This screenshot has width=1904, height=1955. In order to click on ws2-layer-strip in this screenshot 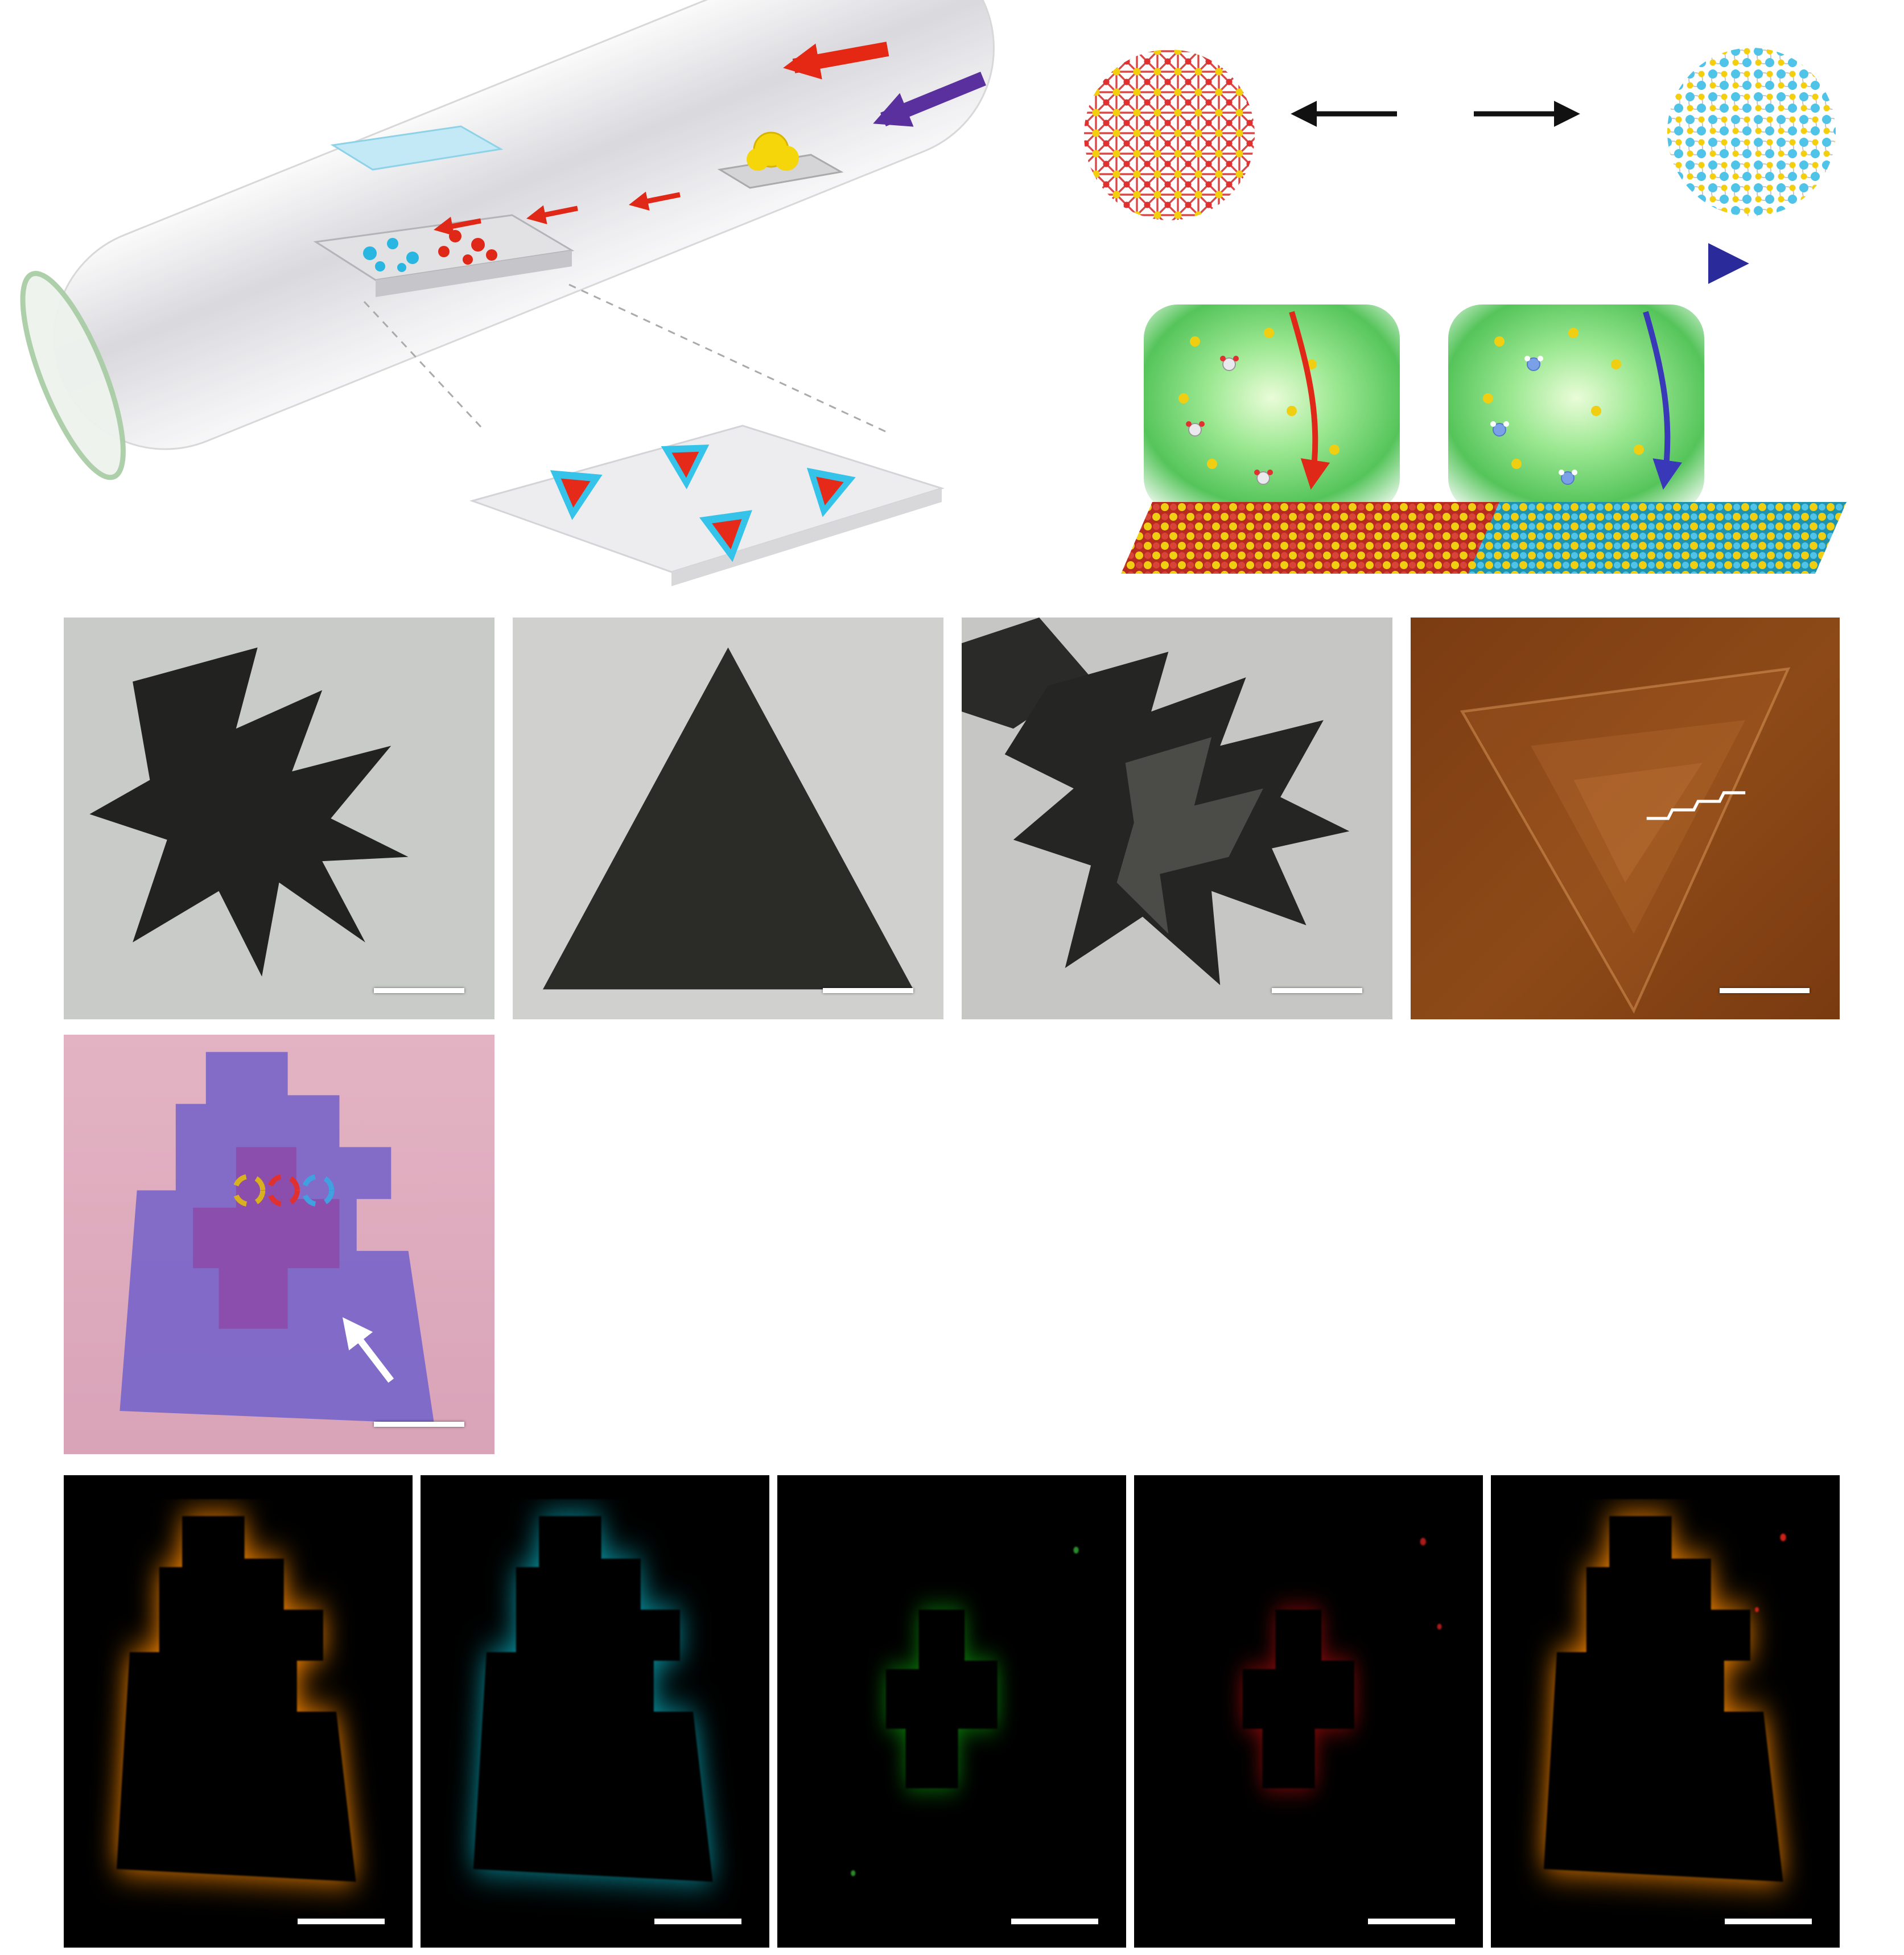, I will do `click(1658, 538)`.